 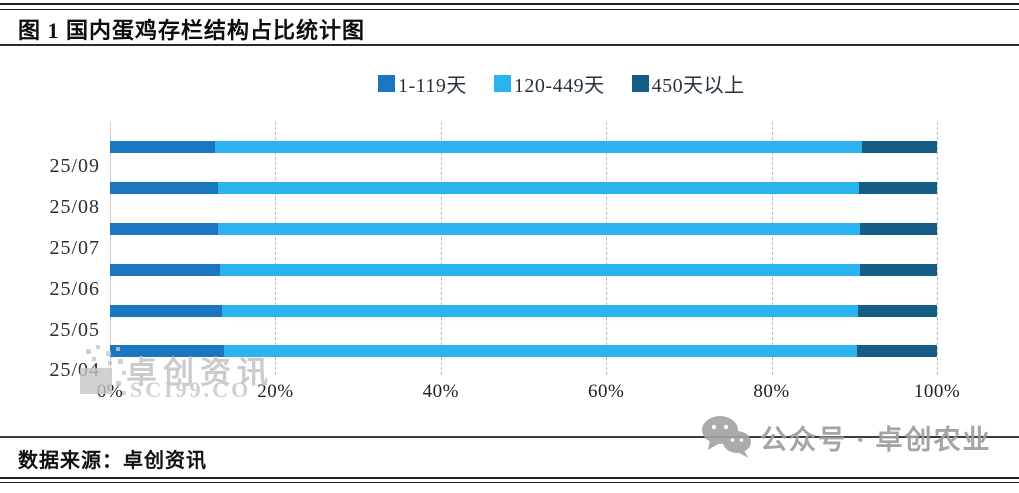 I want to click on legend-label: 450天以上, so click(x=698, y=86).